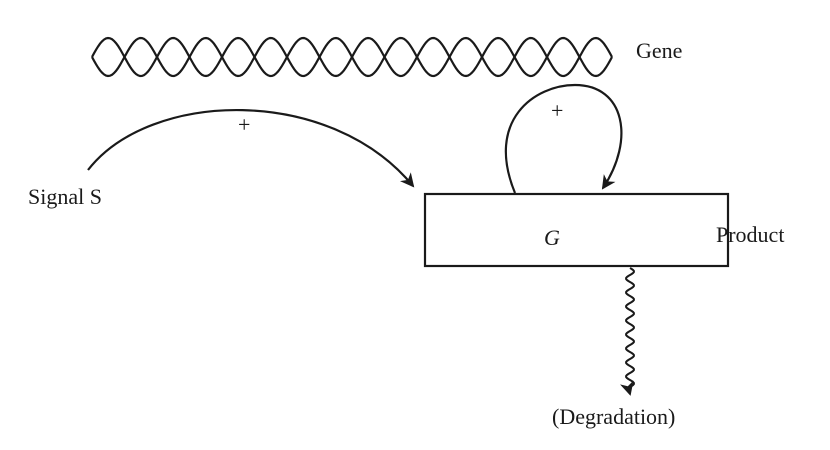 The width and height of the screenshot is (830, 450). I want to click on feedback-loop-arrow, so click(563, 138).